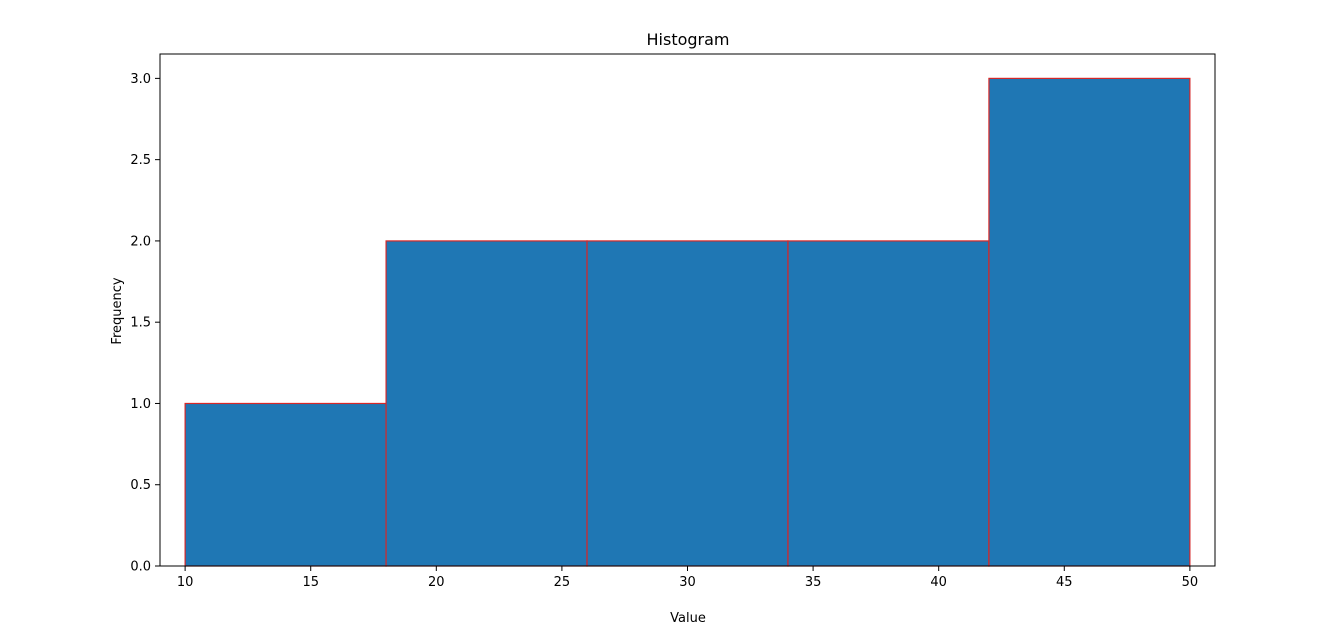 The height and width of the screenshot is (638, 1339). Describe the element at coordinates (140, 323) in the screenshot. I see `y-tick-label: 1.5` at that location.